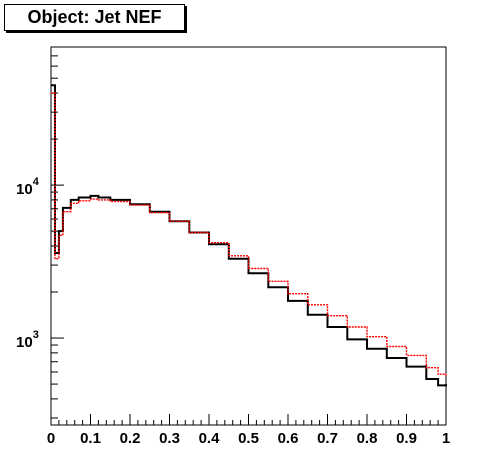 The width and height of the screenshot is (496, 472). Describe the element at coordinates (169, 438) in the screenshot. I see `x-tick-label: 0.3` at that location.